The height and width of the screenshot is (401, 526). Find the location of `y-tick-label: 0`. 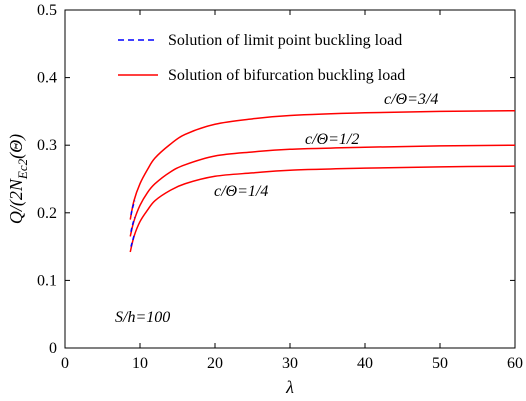

y-tick-label: 0 is located at coordinates (53, 348).